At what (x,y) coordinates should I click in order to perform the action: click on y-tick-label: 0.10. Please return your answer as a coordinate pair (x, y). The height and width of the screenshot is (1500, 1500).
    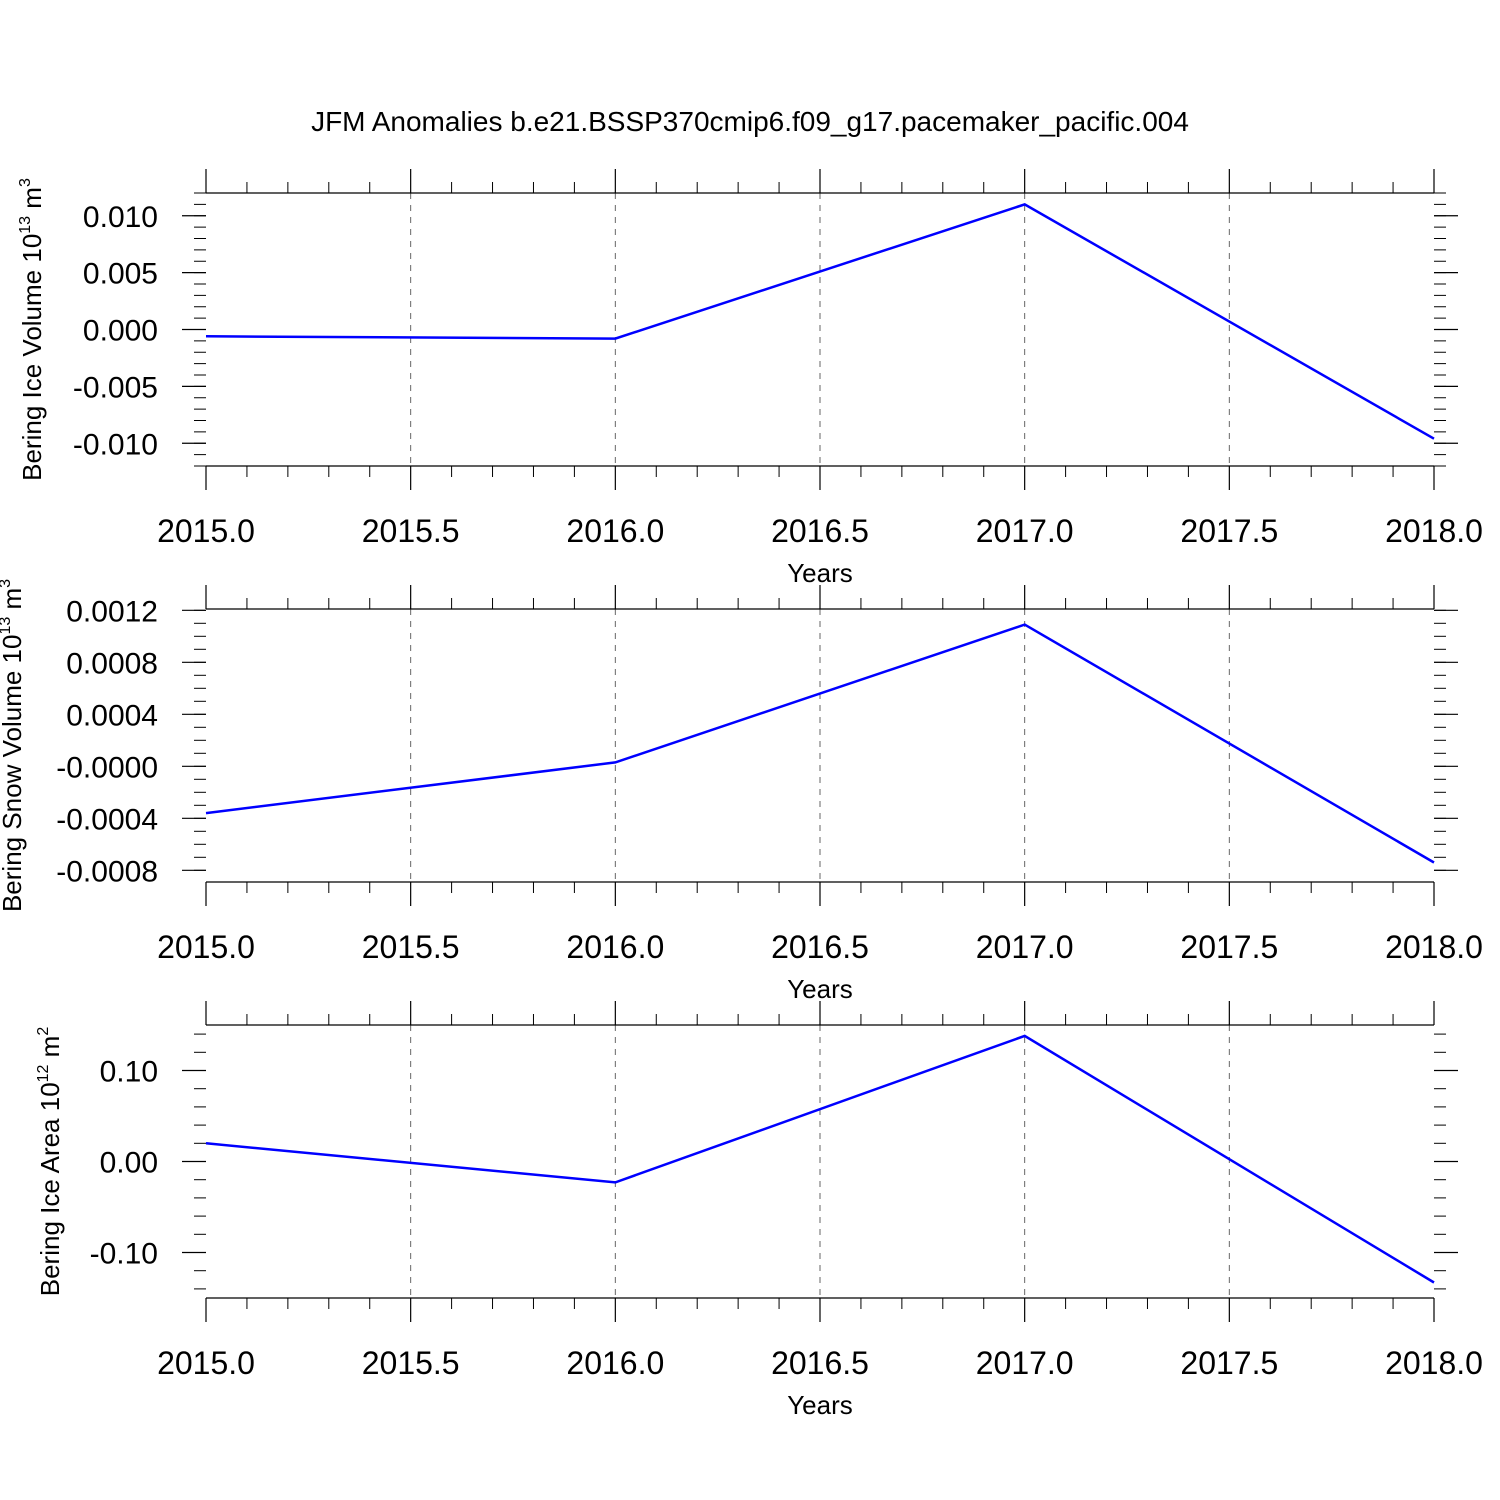
    Looking at the image, I should click on (129, 1072).